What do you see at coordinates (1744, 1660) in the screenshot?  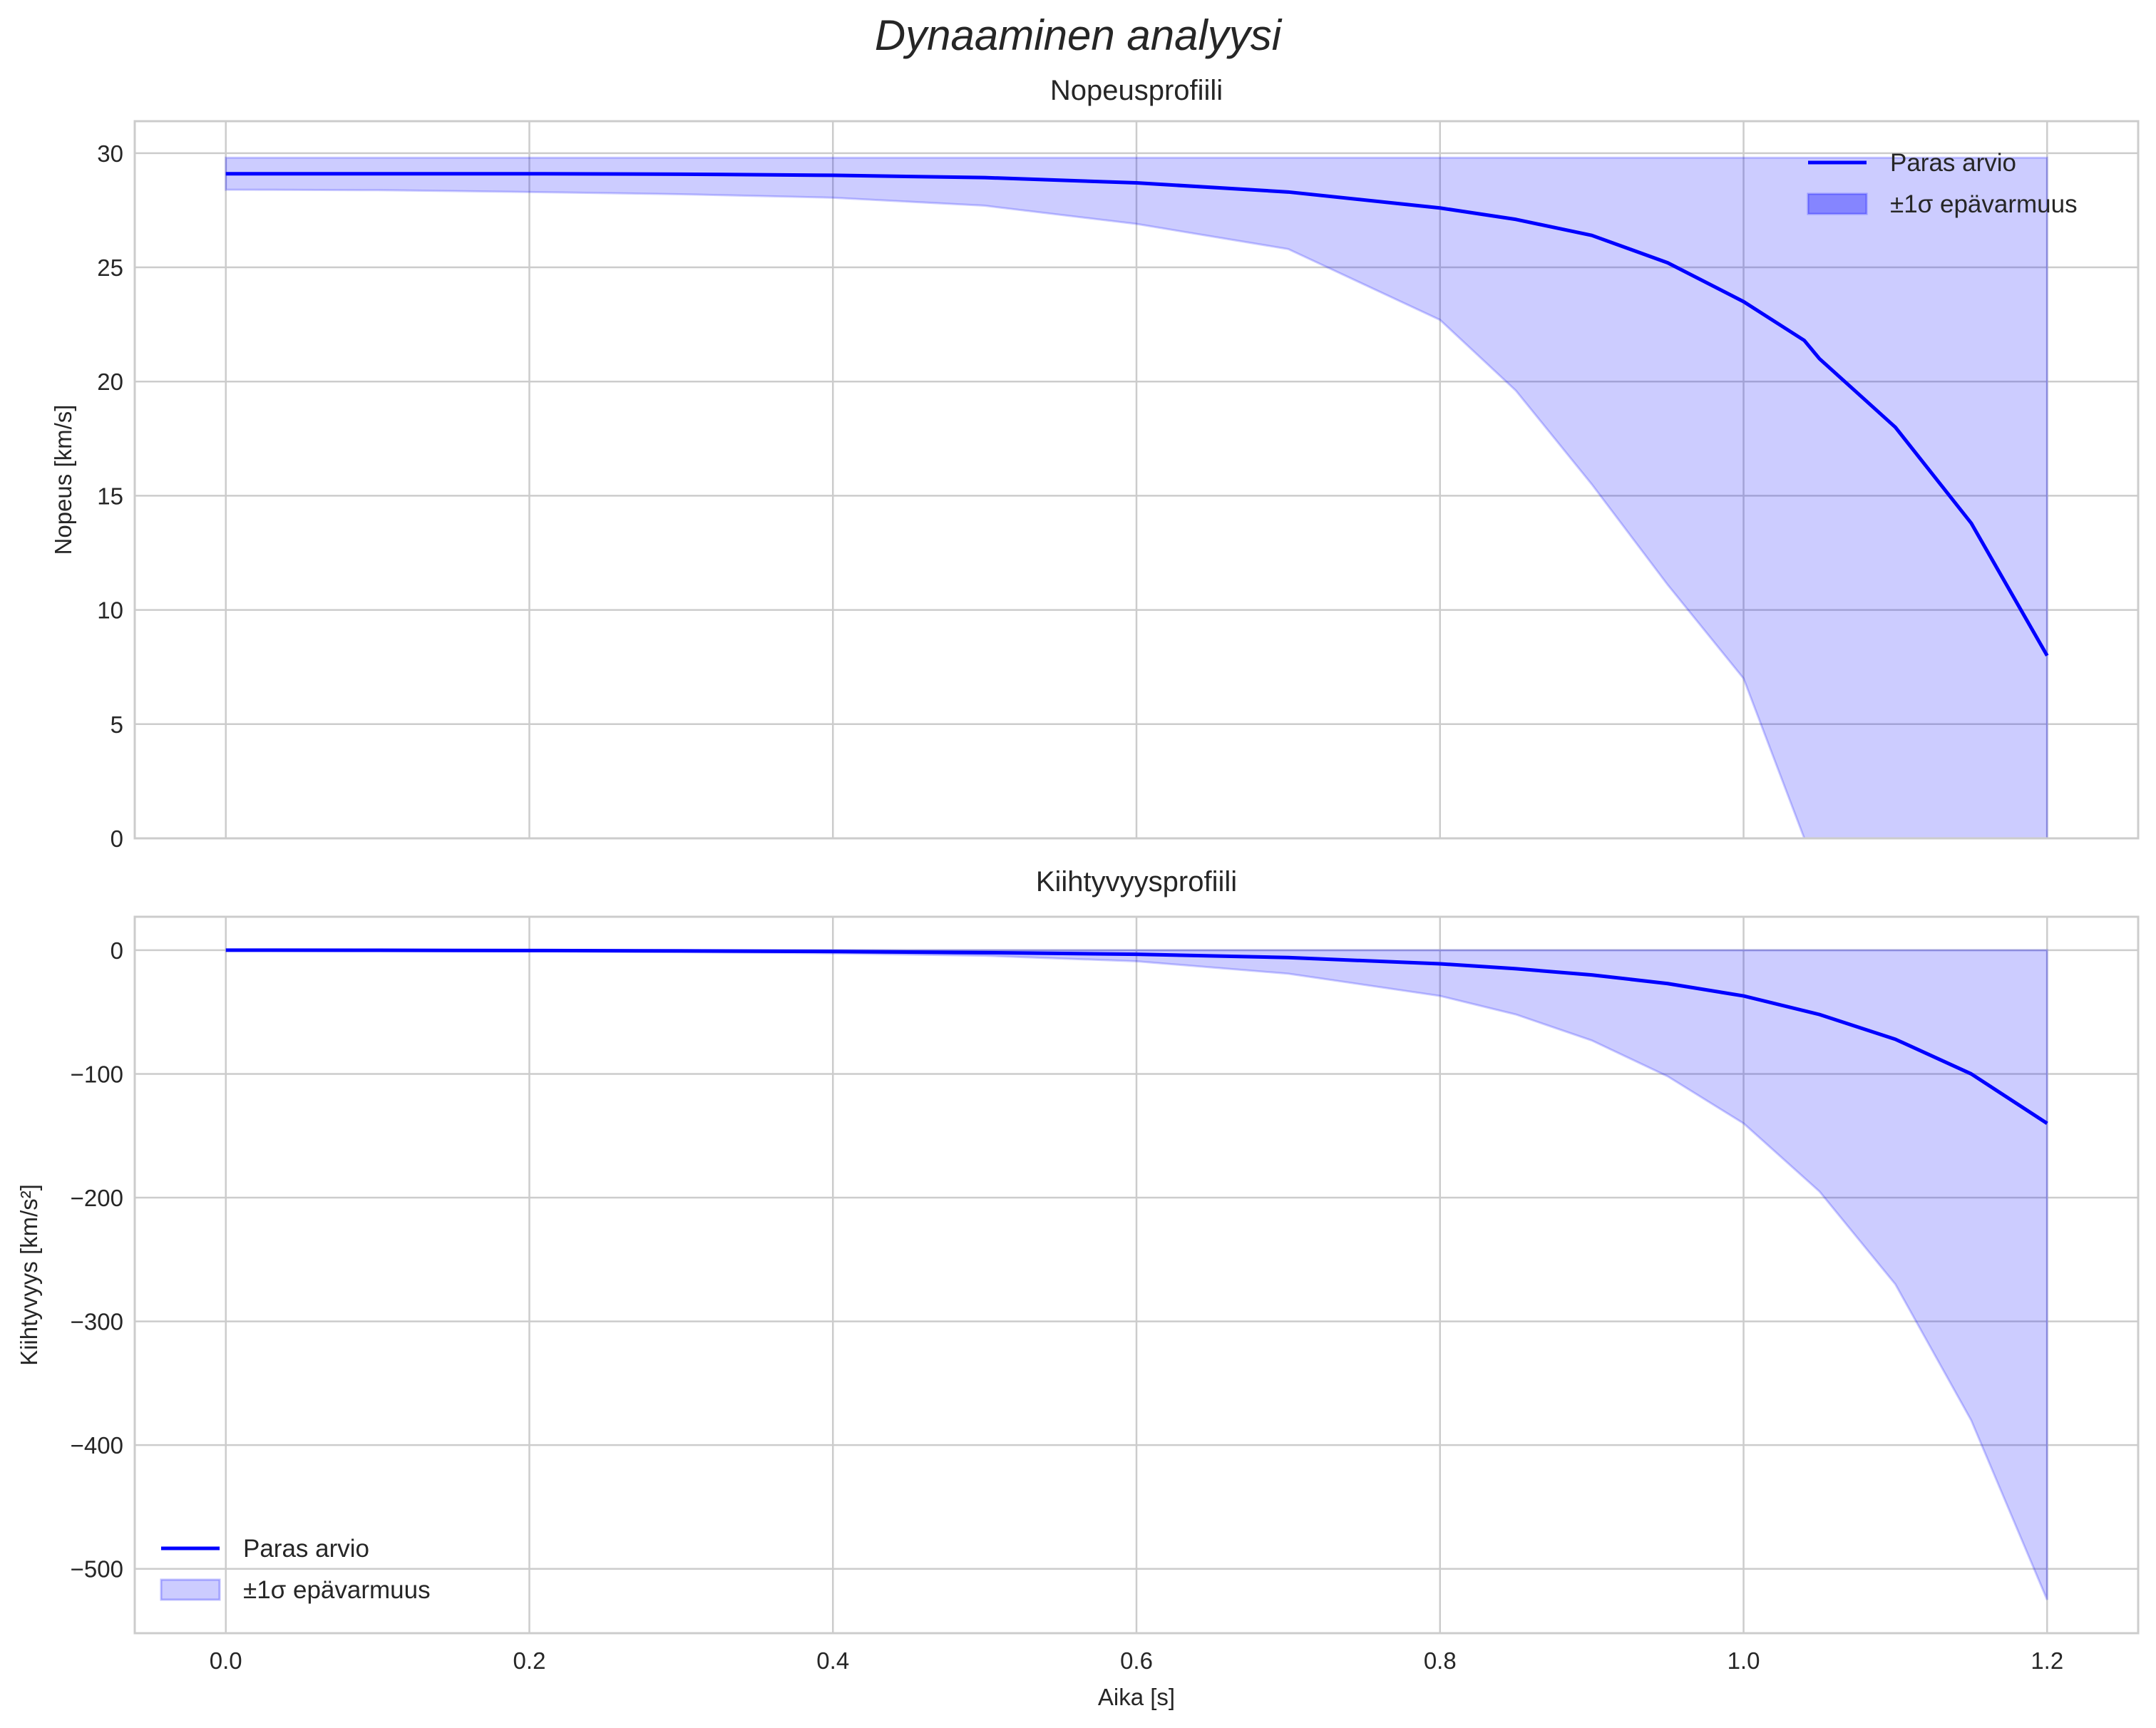 I see `x-tick-label: 1.0` at bounding box center [1744, 1660].